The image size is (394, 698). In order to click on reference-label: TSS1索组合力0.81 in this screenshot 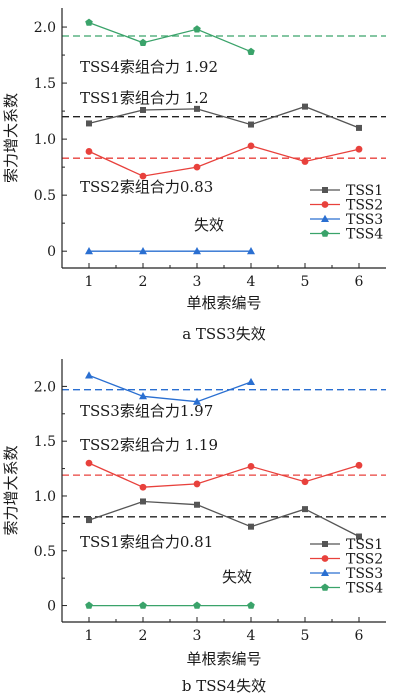, I will do `click(146, 542)`.